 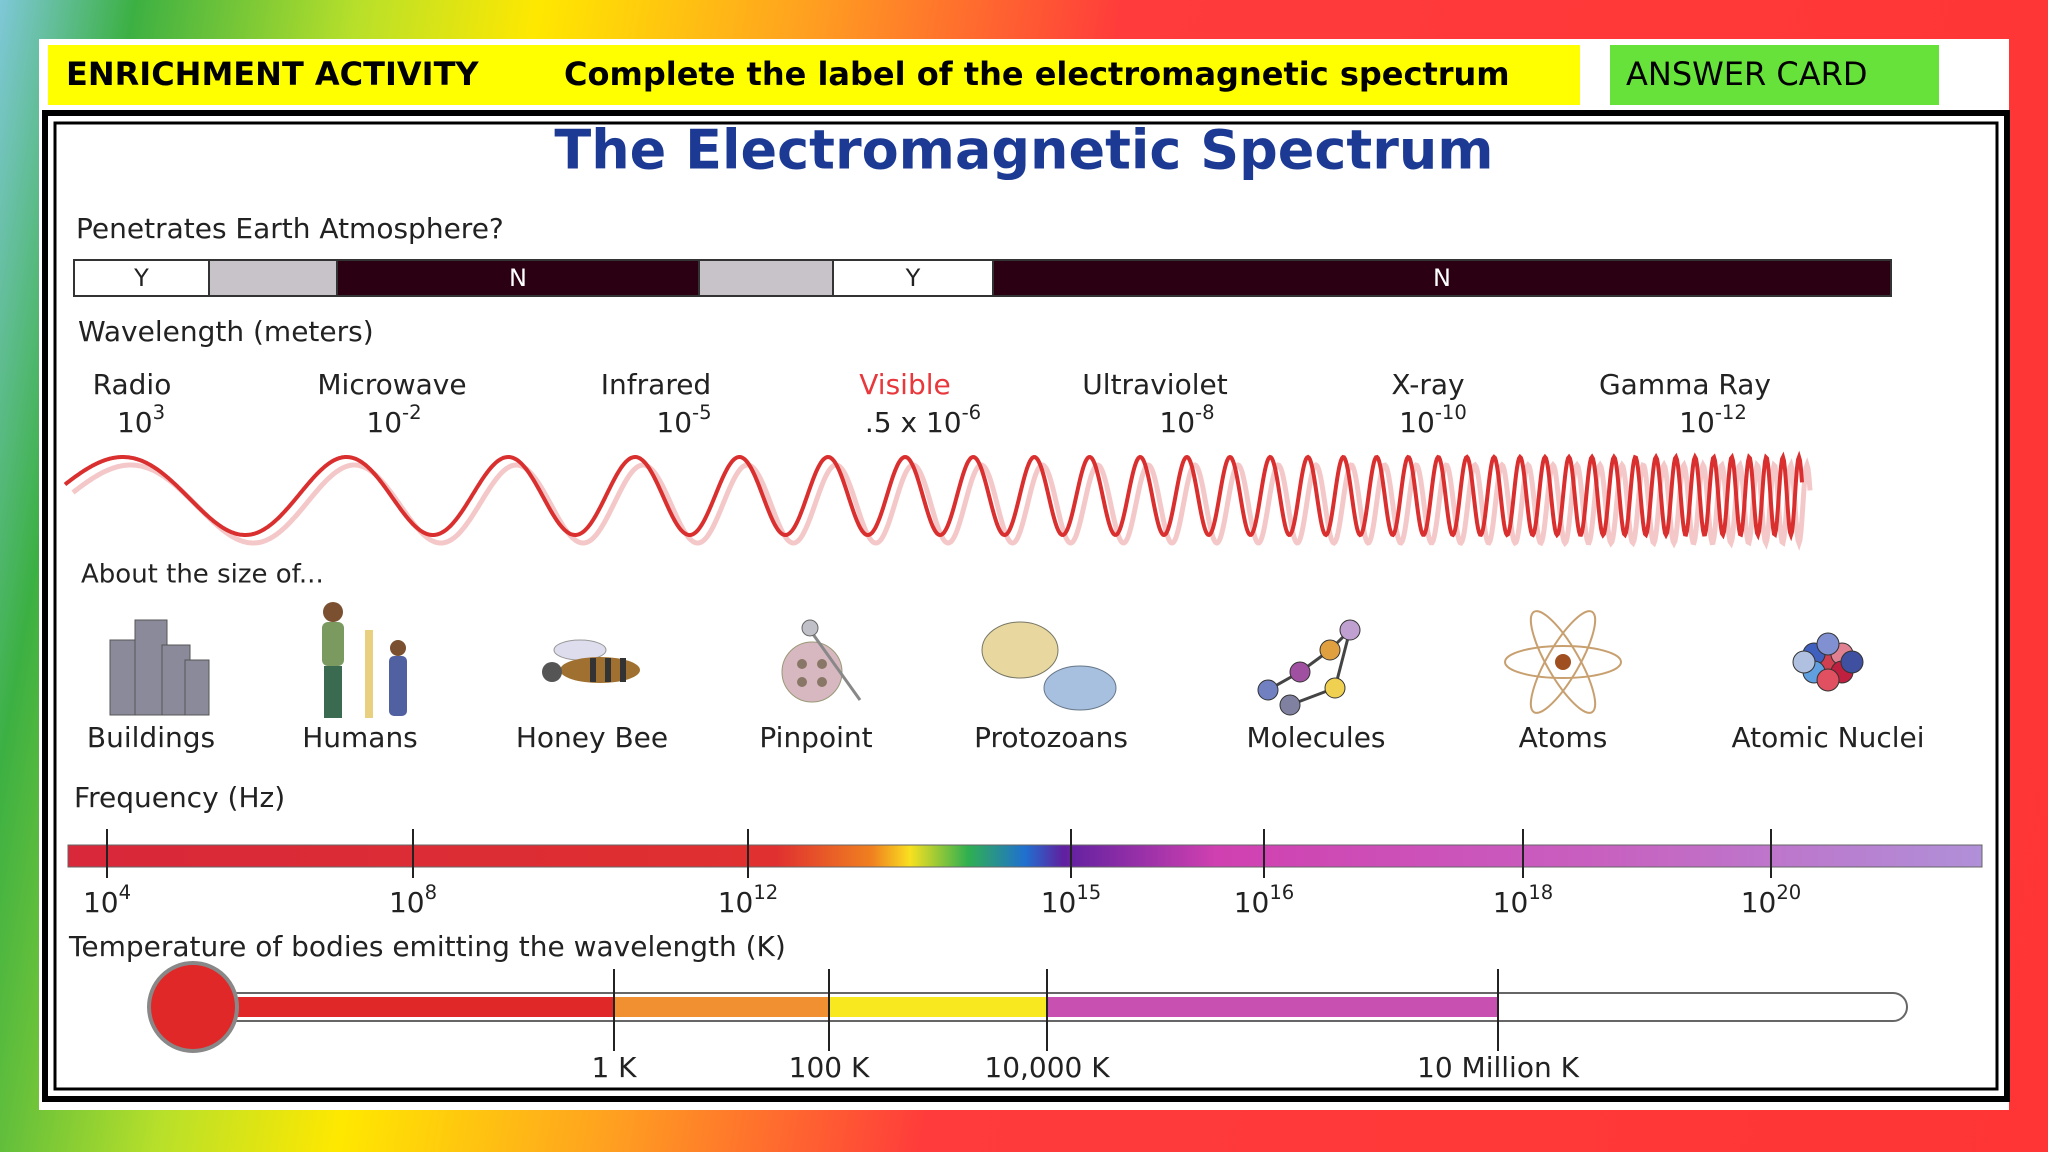 I want to click on size-item: Pinpoint, so click(x=815, y=737).